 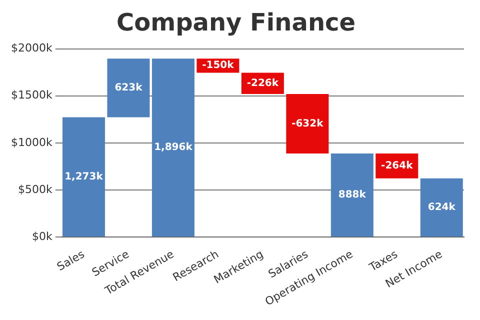 I want to click on data-label: -264k, so click(x=397, y=166).